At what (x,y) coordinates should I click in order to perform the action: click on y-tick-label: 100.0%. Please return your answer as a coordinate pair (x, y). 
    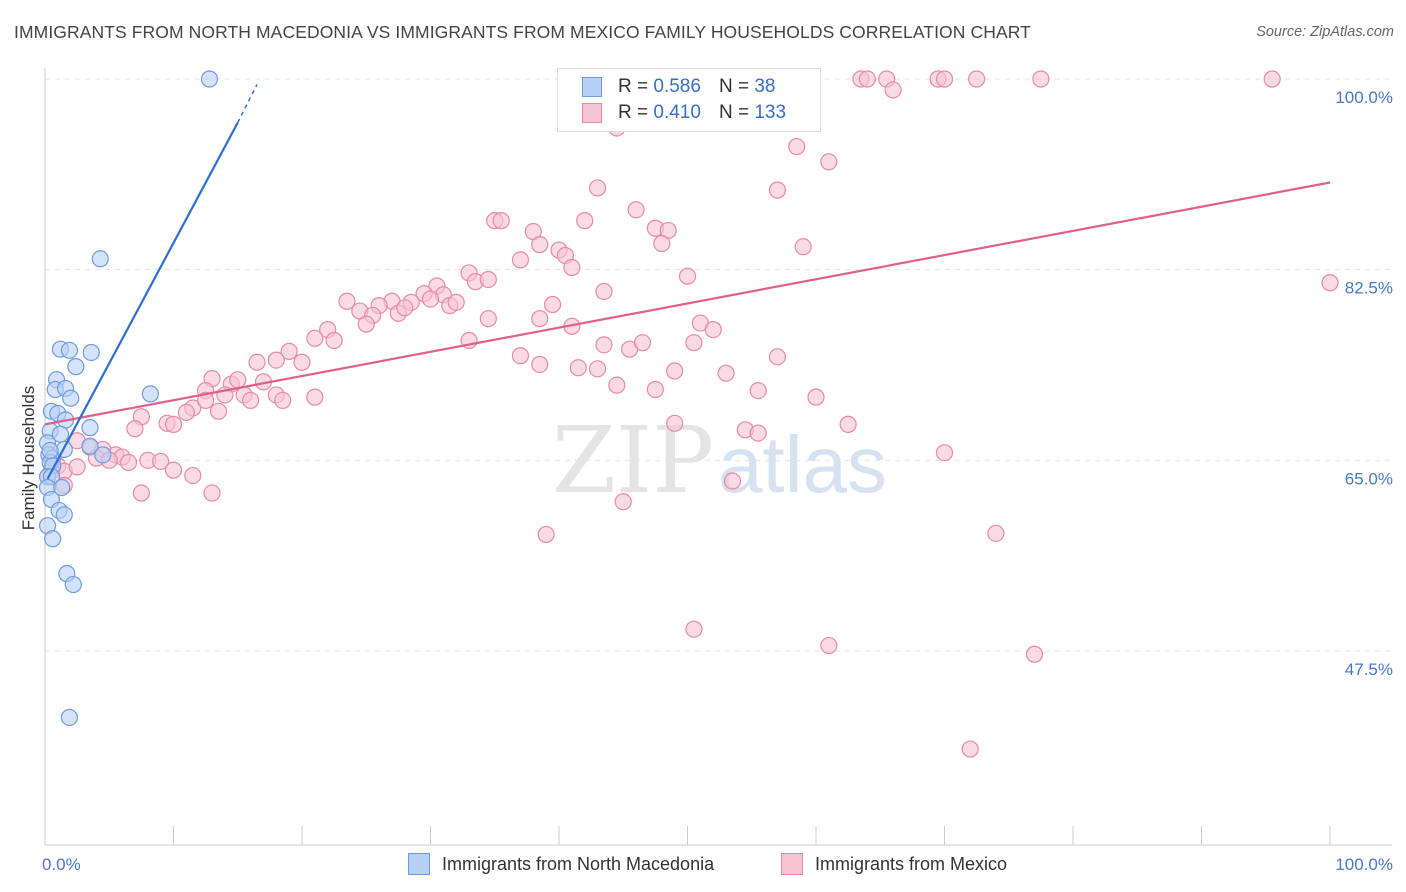
    Looking at the image, I should click on (1364, 97).